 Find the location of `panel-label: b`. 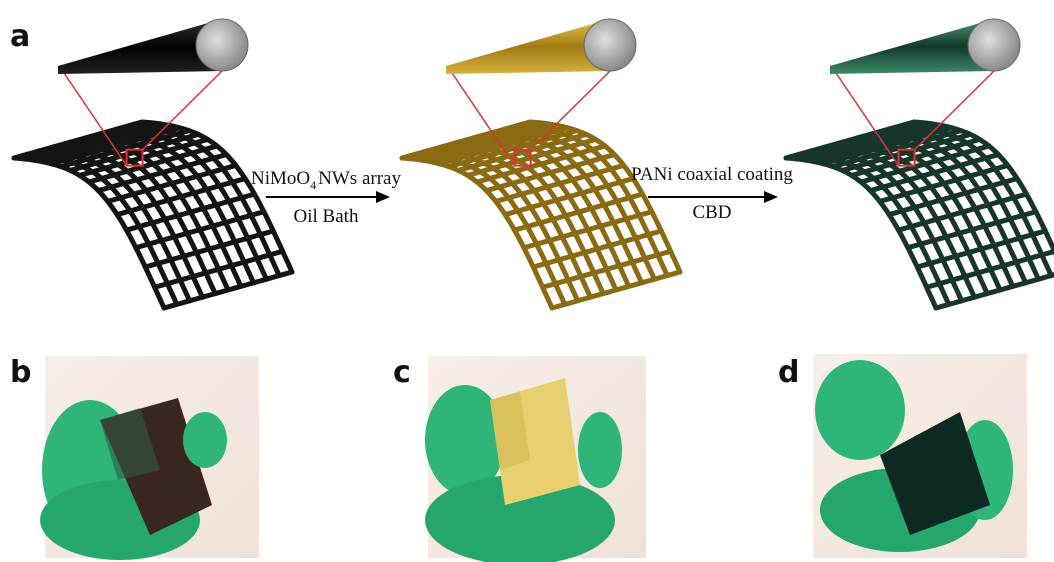

panel-label: b is located at coordinates (20, 372).